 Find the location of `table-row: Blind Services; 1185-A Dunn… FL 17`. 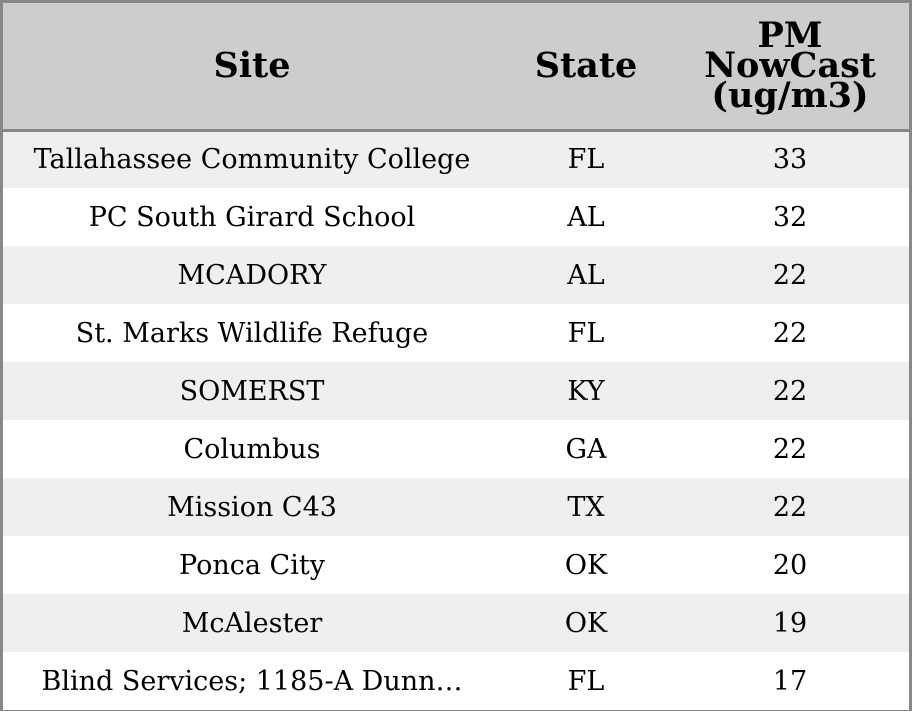

table-row: Blind Services; 1185-A Dunn… FL 17 is located at coordinates (456, 681).